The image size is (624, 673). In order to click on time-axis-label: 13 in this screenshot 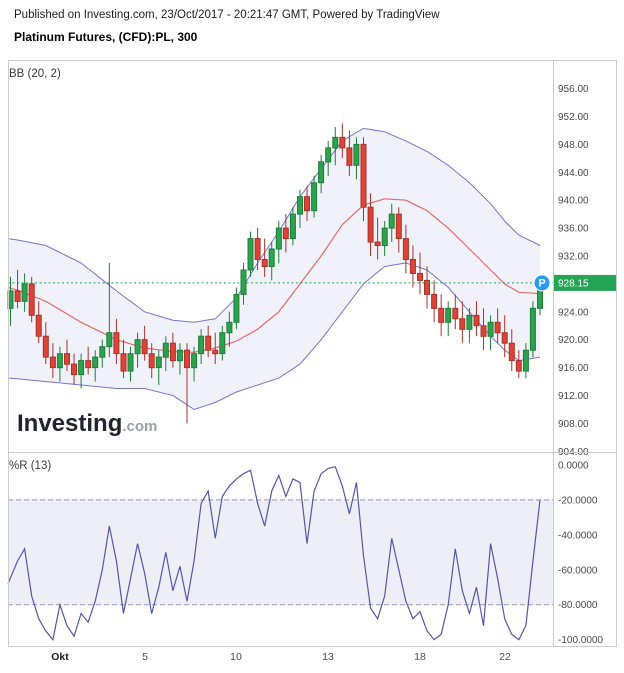, I will do `click(328, 657)`.